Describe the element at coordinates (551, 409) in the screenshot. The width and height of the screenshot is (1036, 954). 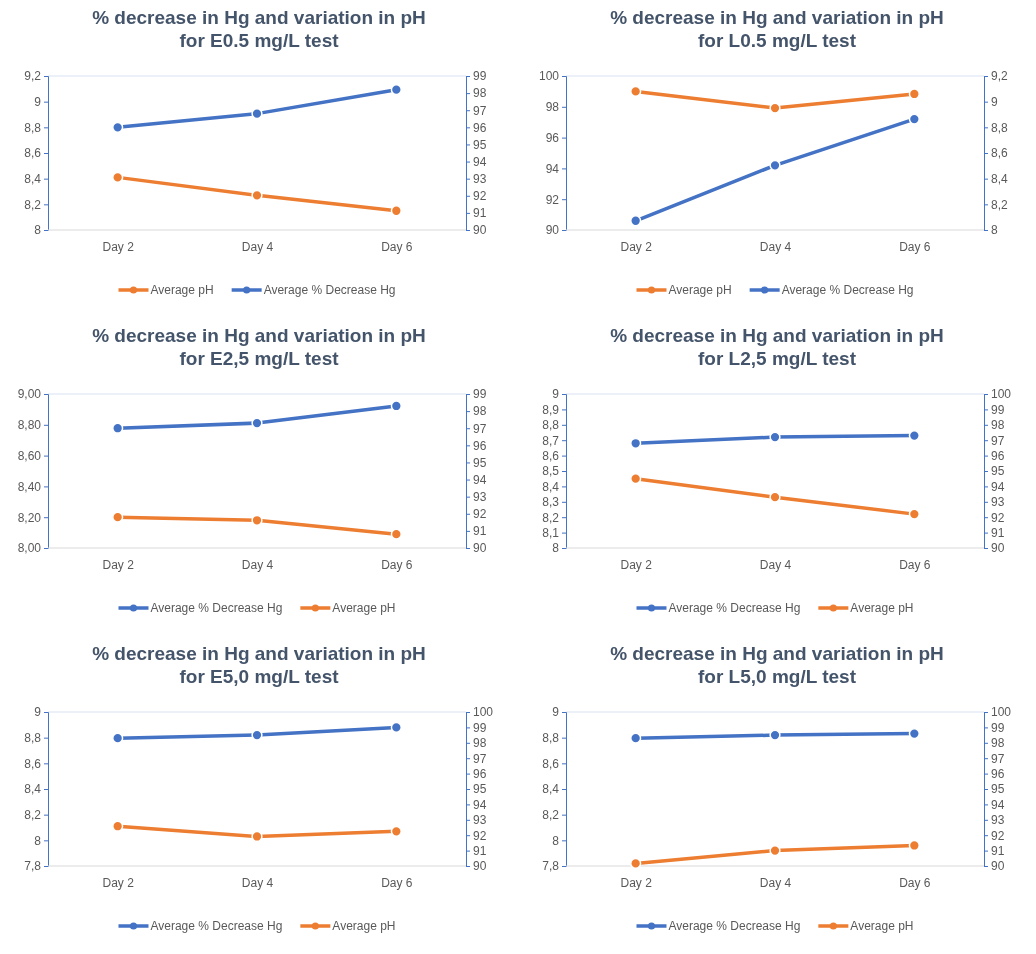
I see `y-tick-label: 8,9` at that location.